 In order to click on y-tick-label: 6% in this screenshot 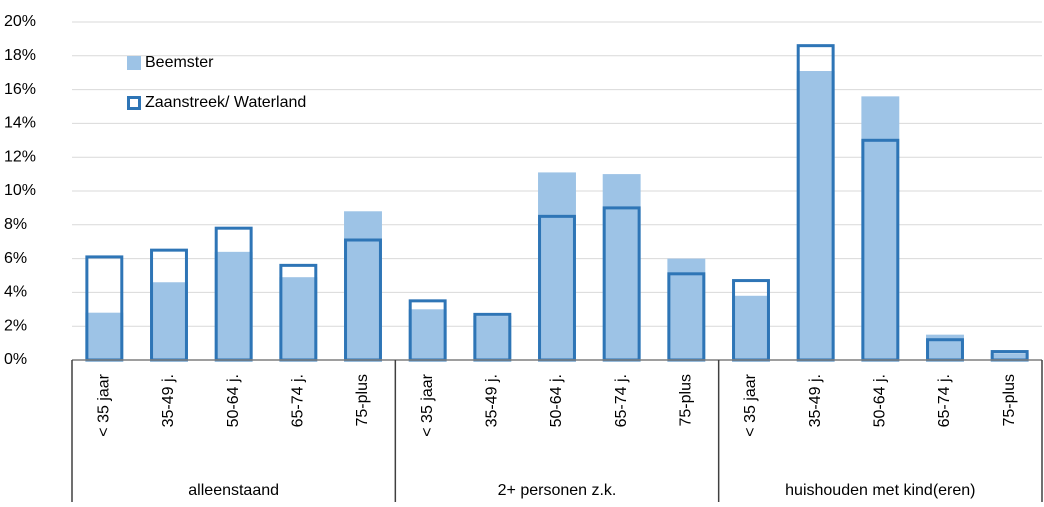, I will do `click(15, 258)`.